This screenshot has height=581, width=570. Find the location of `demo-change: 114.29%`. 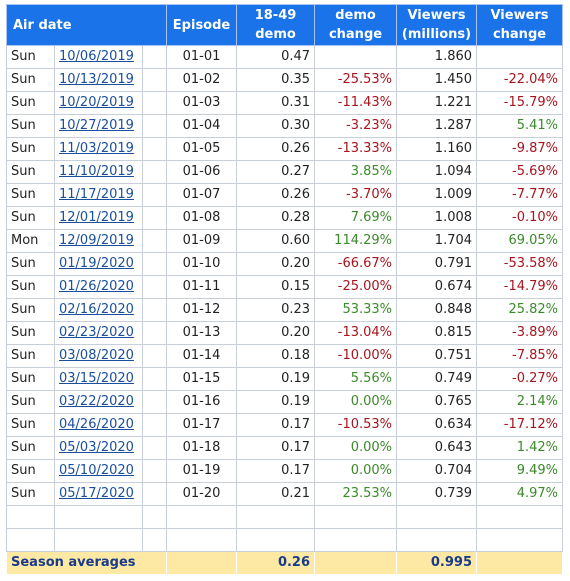

demo-change: 114.29% is located at coordinates (356, 241).